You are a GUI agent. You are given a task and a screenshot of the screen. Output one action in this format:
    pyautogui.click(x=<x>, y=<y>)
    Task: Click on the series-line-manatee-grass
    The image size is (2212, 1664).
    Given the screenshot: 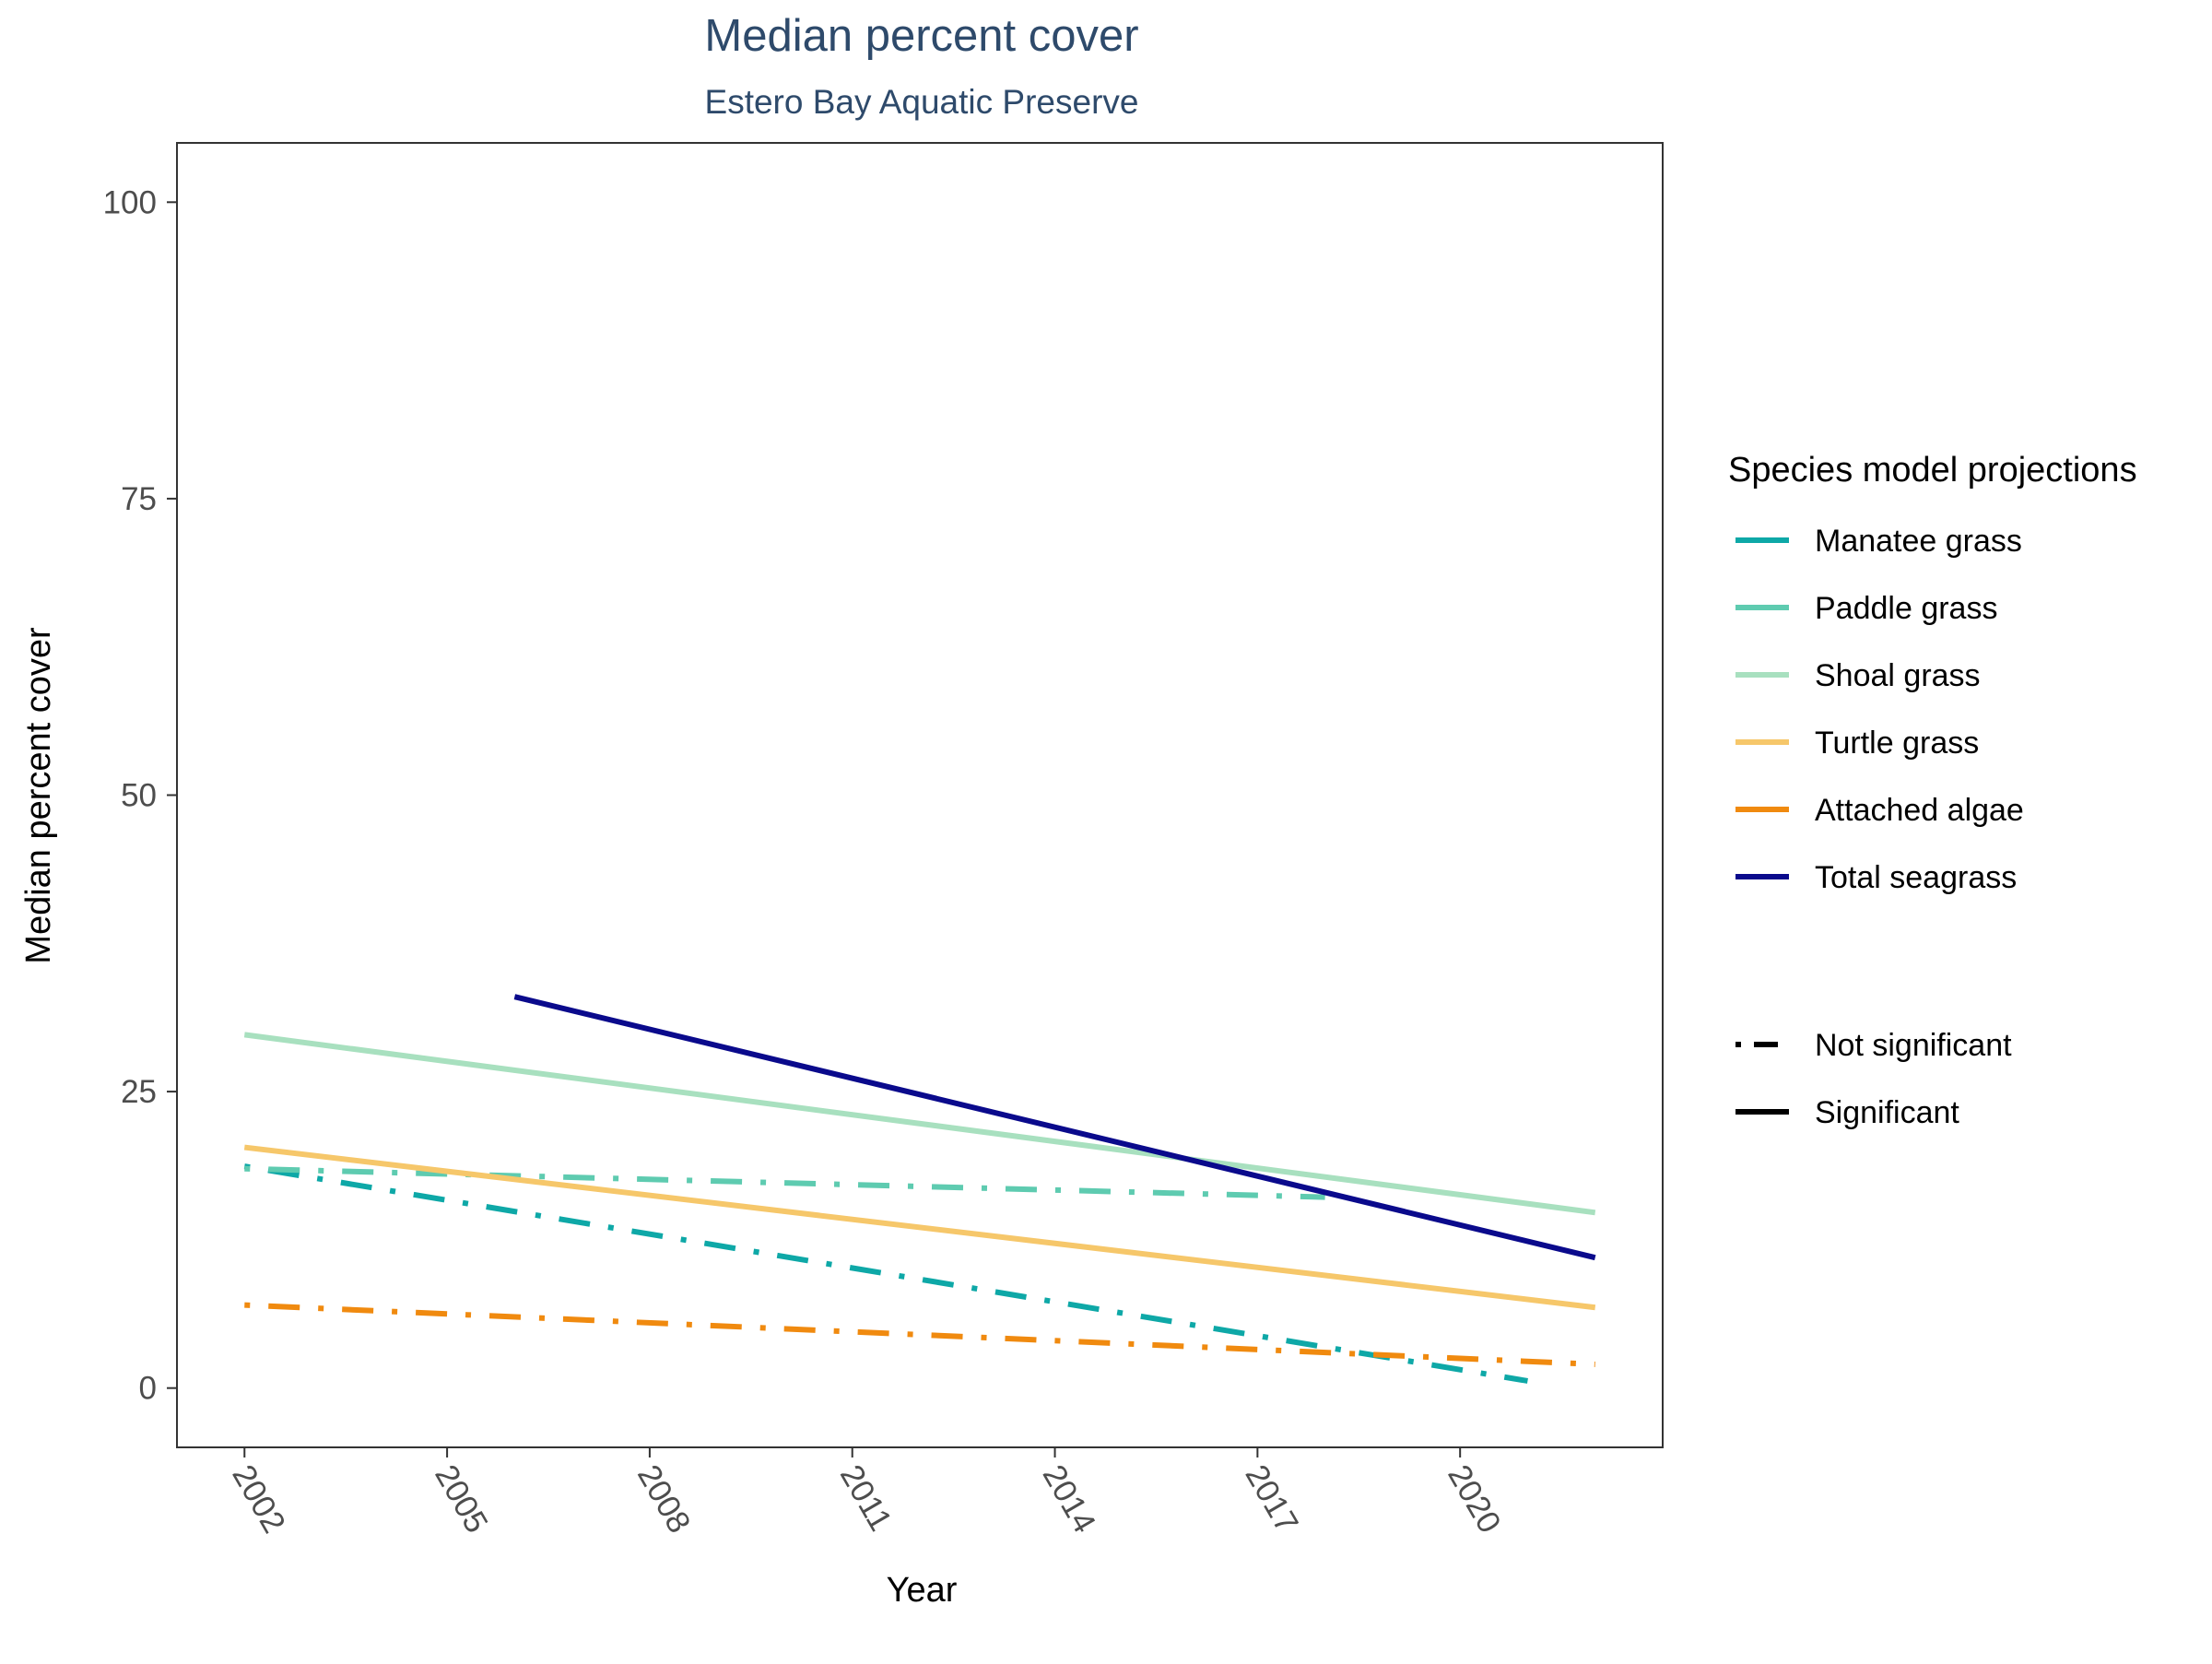 What is the action you would take?
    pyautogui.click(x=885, y=1273)
    